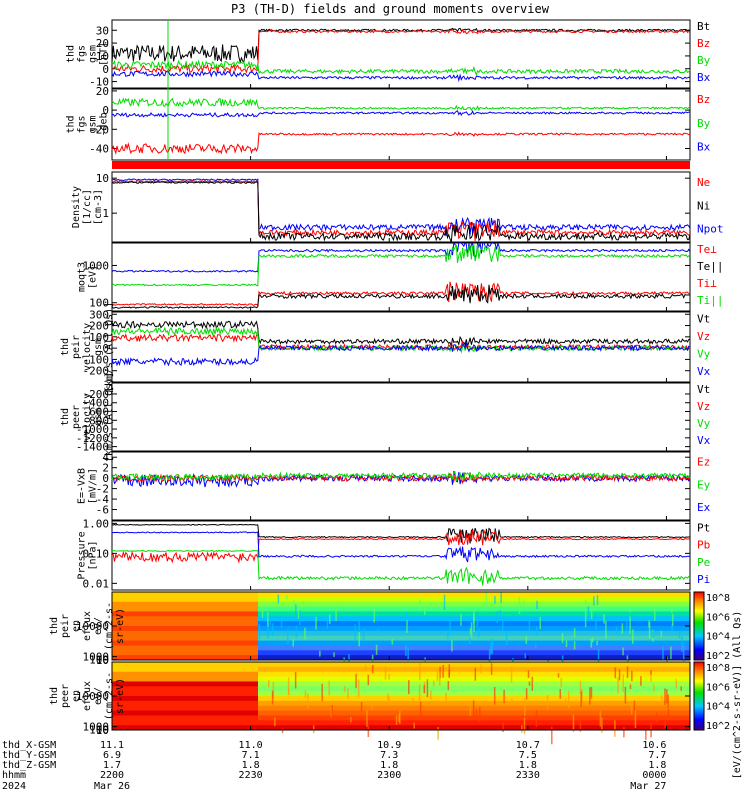  What do you see at coordinates (112, 786) in the screenshot?
I see `time-value: Mar 26` at bounding box center [112, 786].